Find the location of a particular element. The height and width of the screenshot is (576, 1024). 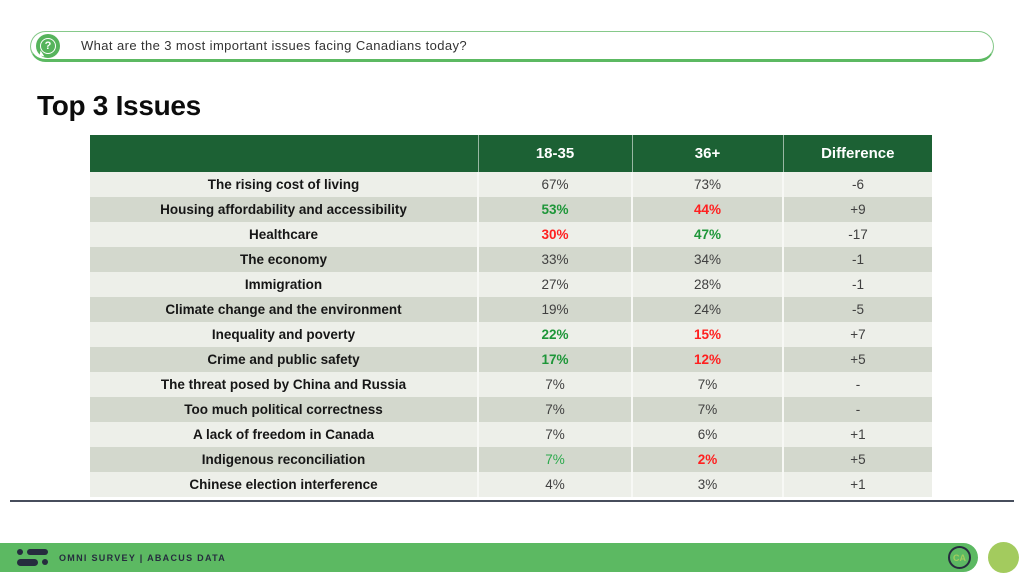

question-mark-icon: ? is located at coordinates (48, 46).